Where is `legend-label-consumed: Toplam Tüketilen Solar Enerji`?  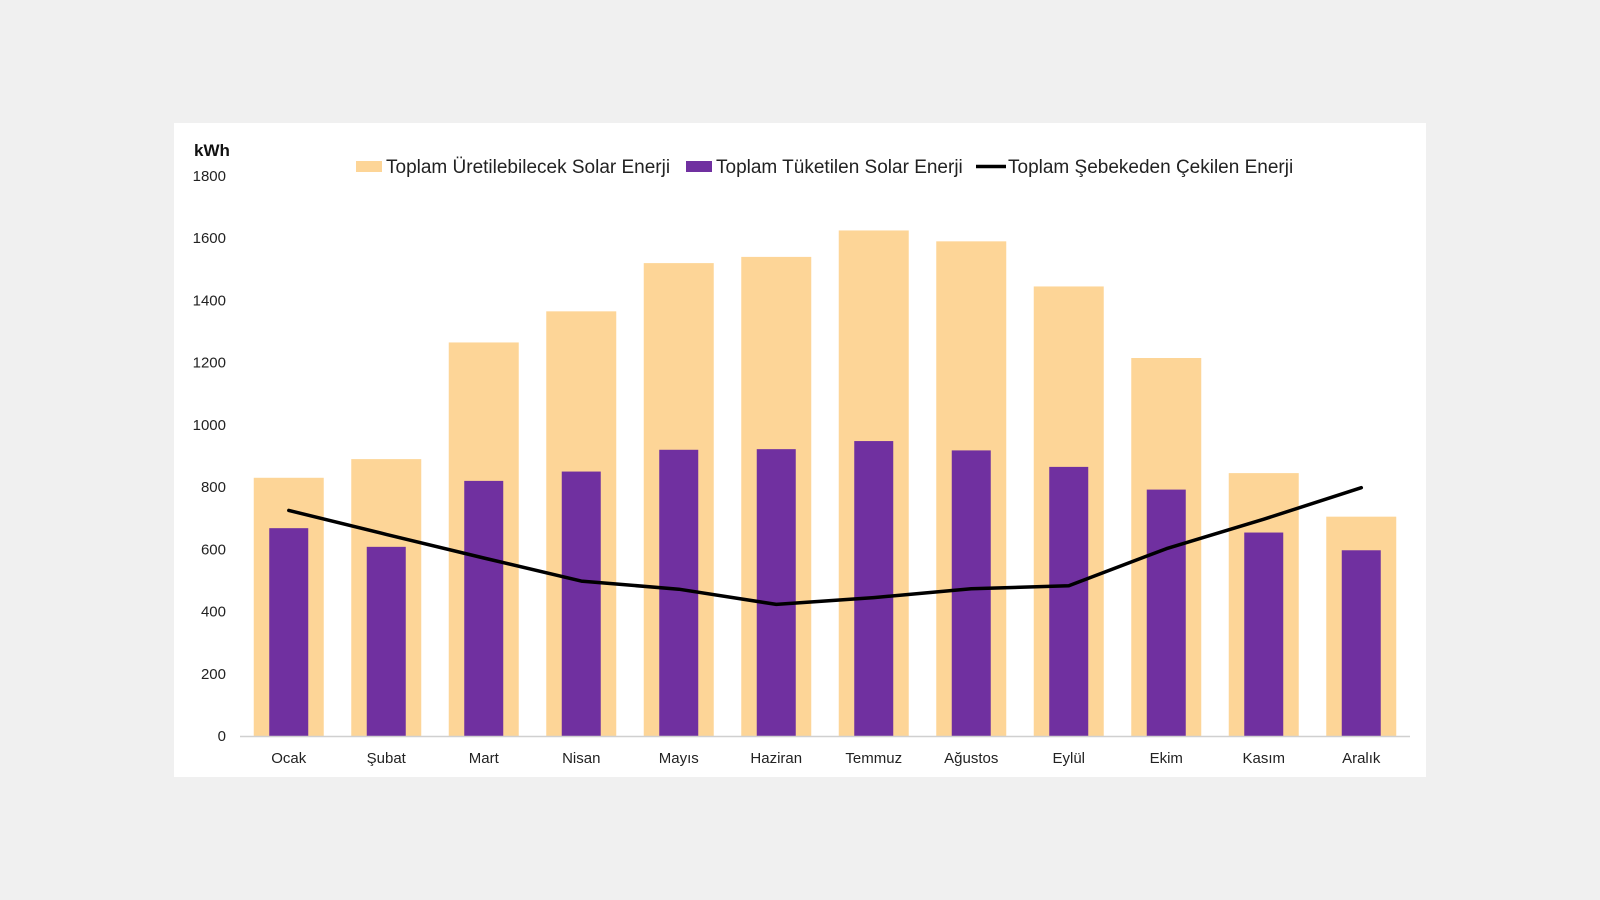 legend-label-consumed: Toplam Tüketilen Solar Enerji is located at coordinates (839, 167).